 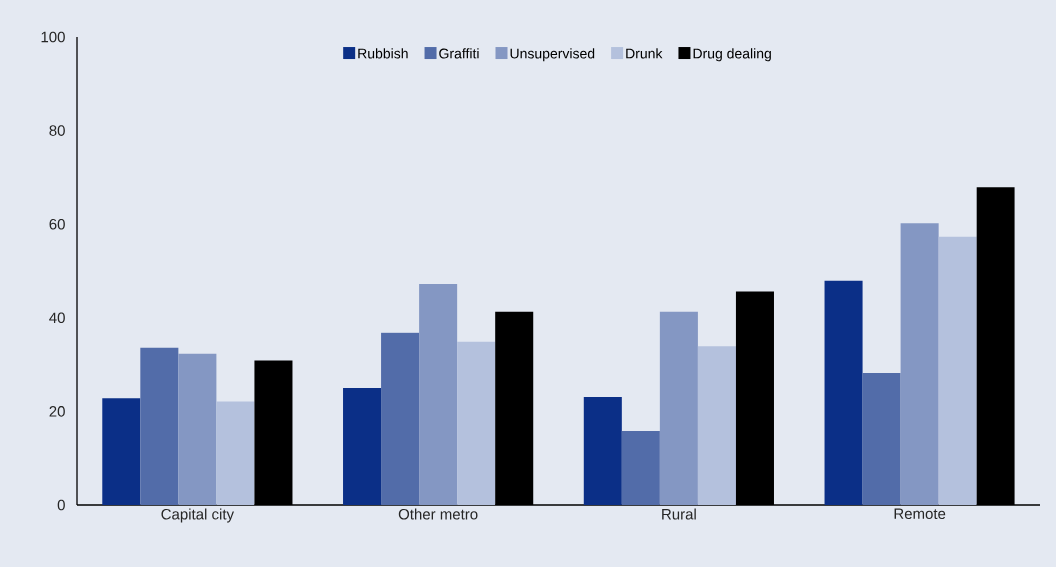 What do you see at coordinates (61, 505) in the screenshot?
I see `y-tick-label: 0` at bounding box center [61, 505].